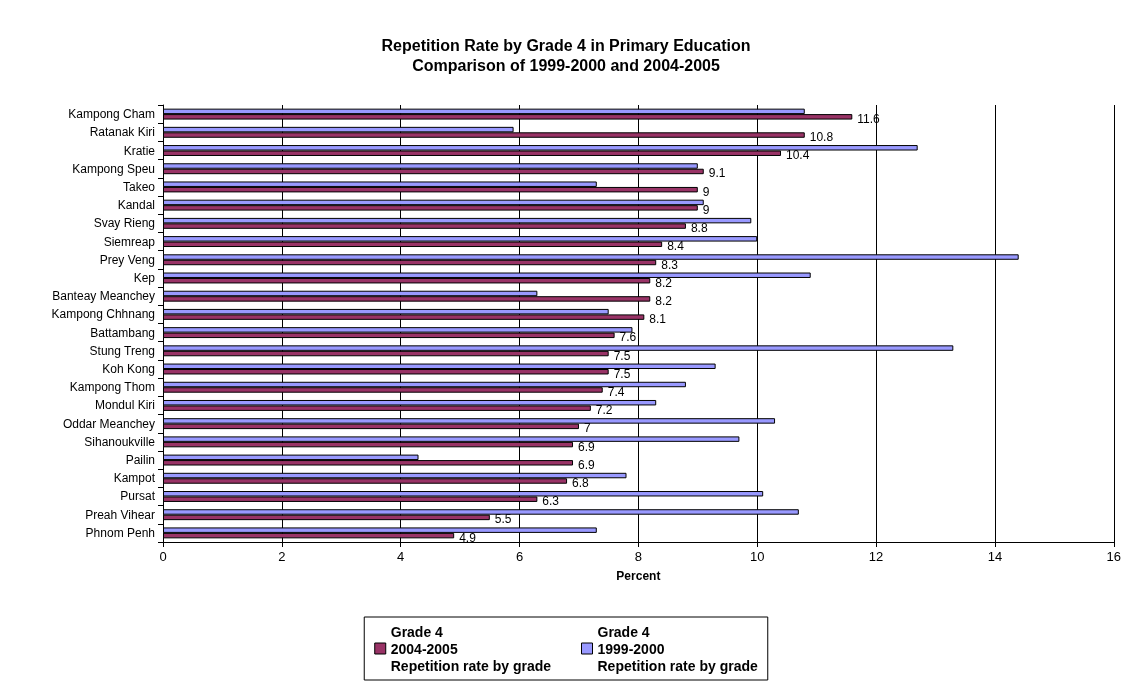  Describe the element at coordinates (566, 55) in the screenshot. I see `chart-title: Repetition Rate by Grade 4 in Primary Education Comparison of 1999-2000 and 2004-2005` at that location.